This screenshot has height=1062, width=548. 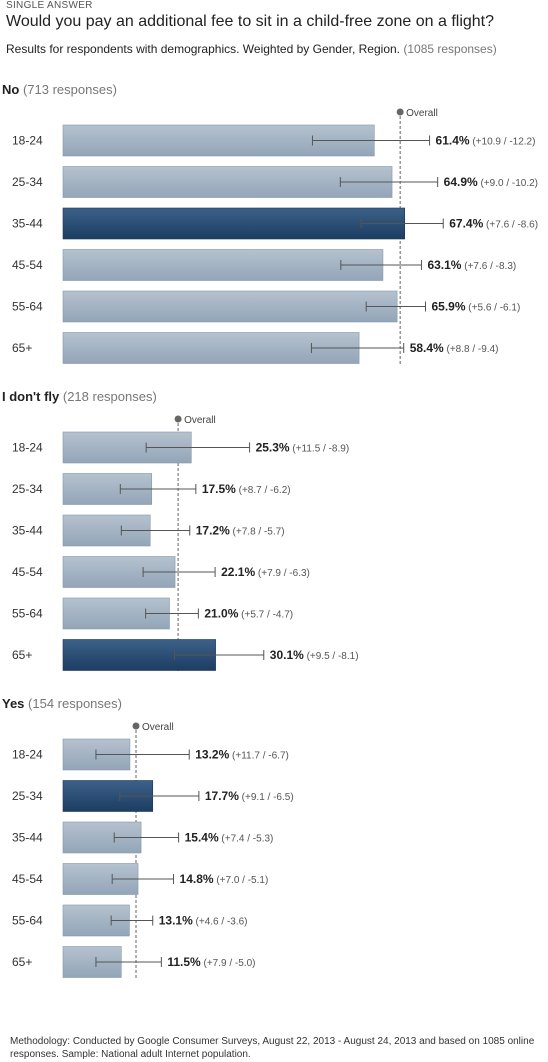 I want to click on value-label: 61.4% (+10.9 / -12.2), so click(x=486, y=141).